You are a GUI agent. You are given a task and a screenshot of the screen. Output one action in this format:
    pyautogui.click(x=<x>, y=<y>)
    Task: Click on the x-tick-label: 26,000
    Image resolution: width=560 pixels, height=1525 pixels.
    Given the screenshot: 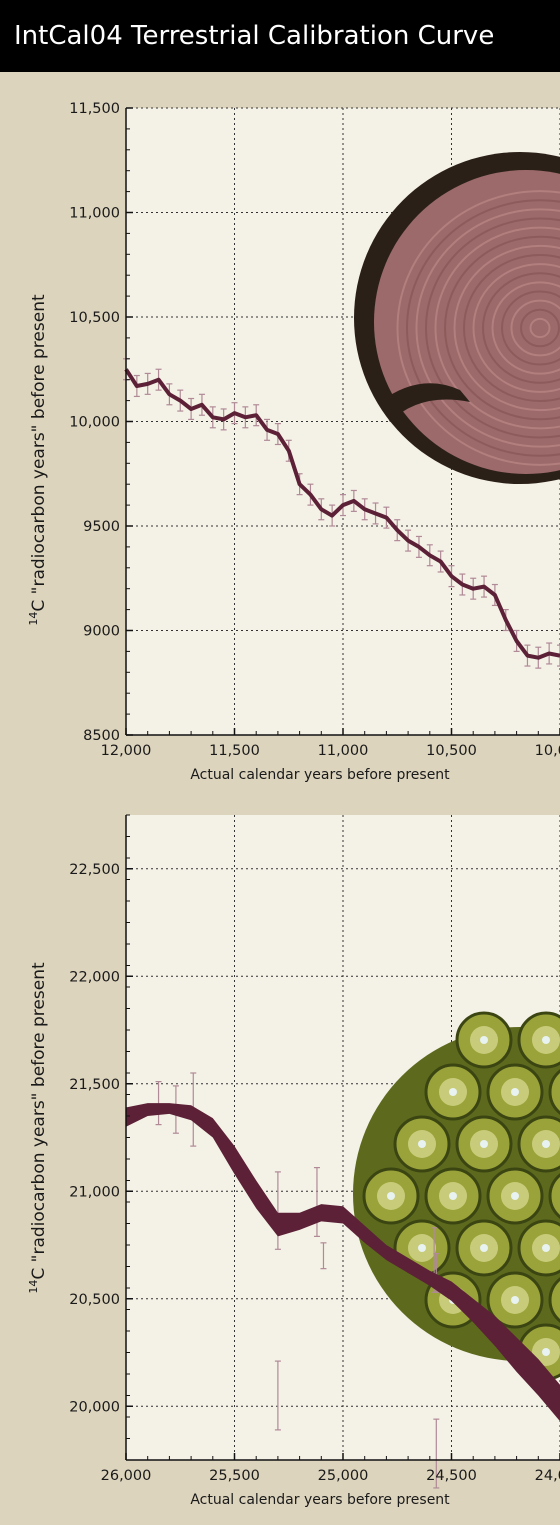 What is the action you would take?
    pyautogui.click(x=126, y=1476)
    